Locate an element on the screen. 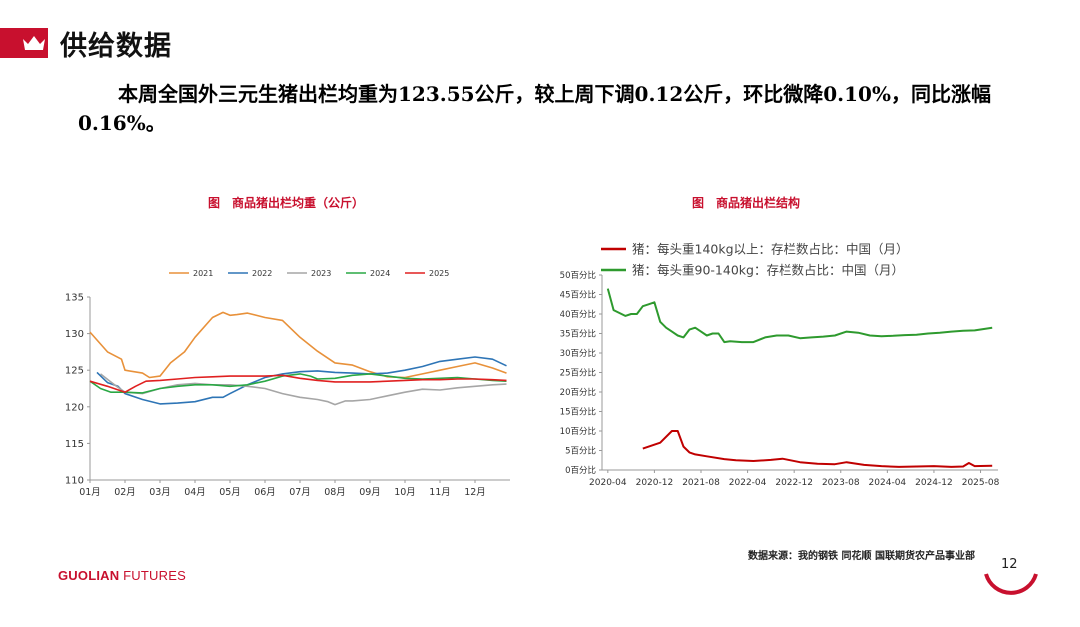 The image size is (1080, 627). series-line-2022 is located at coordinates (301, 380).